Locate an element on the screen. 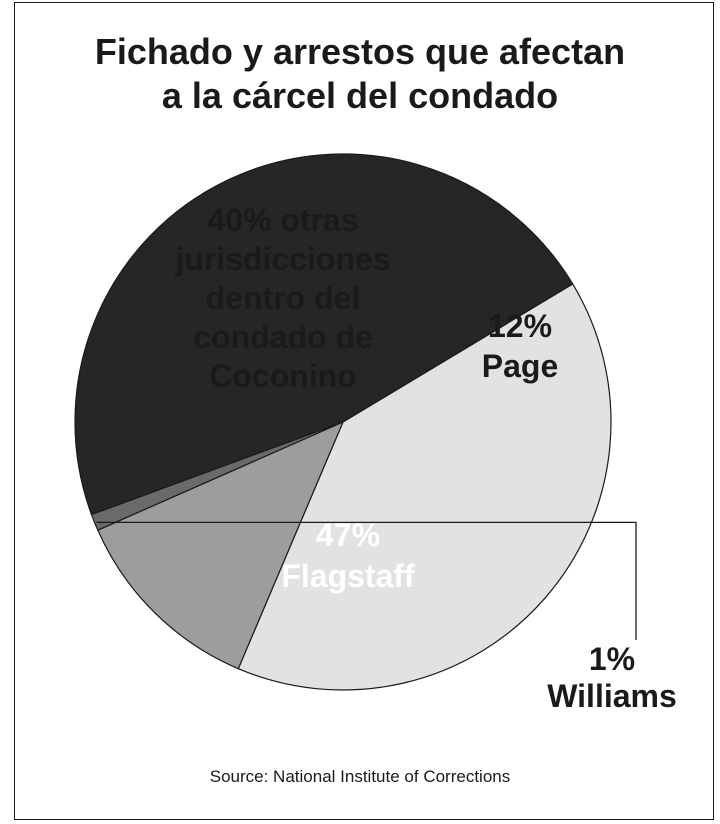 The image size is (720, 824). slice-label-williams: 1% Williams is located at coordinates (612, 677).